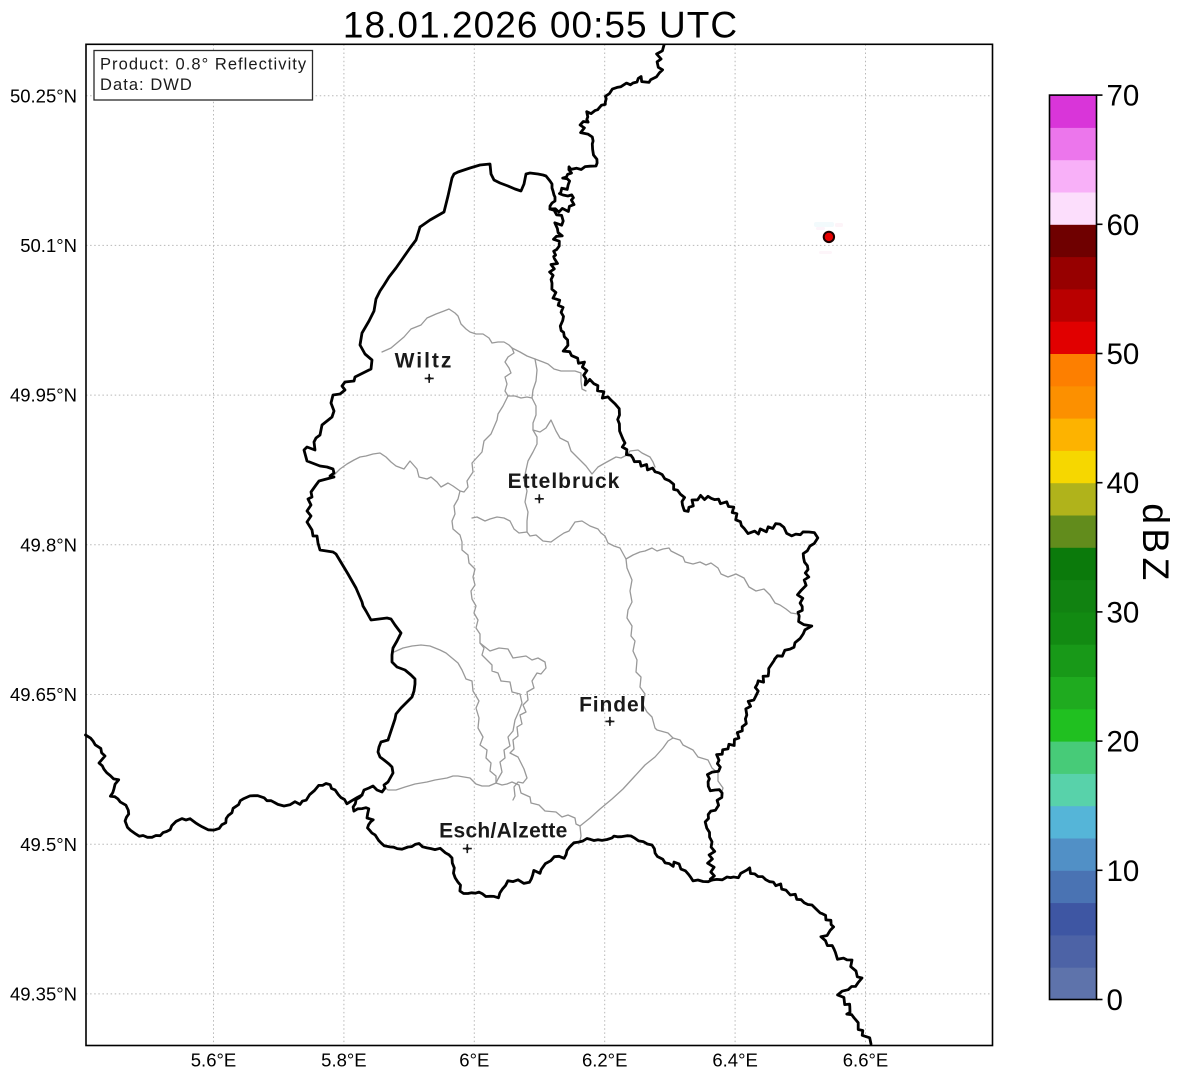 This screenshot has height=1081, width=1184. Describe the element at coordinates (1123, 354) in the screenshot. I see `svg-text: 50` at that location.